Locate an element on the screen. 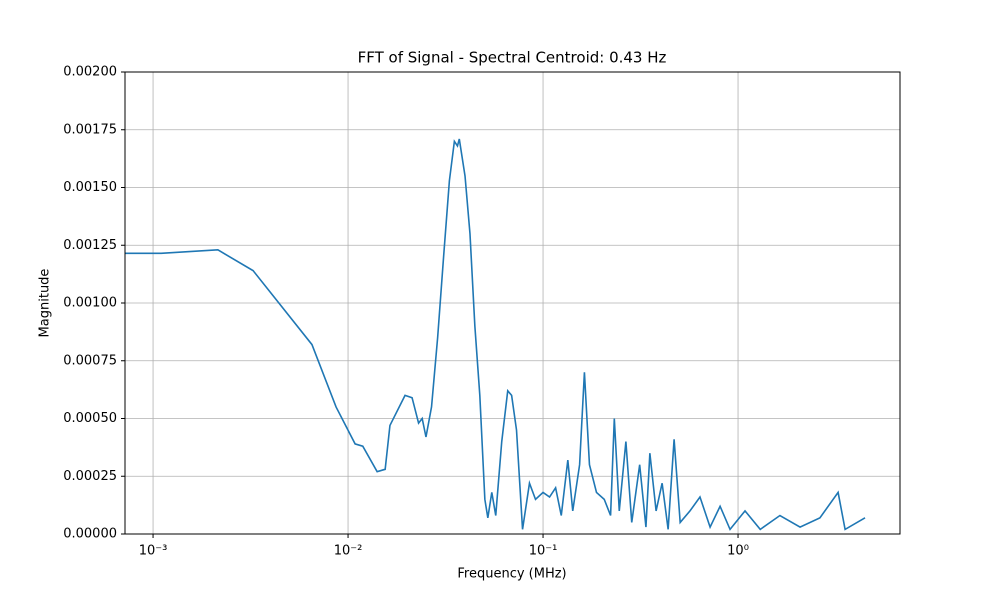  y-tick-label: 0.00125 is located at coordinates (90, 245).